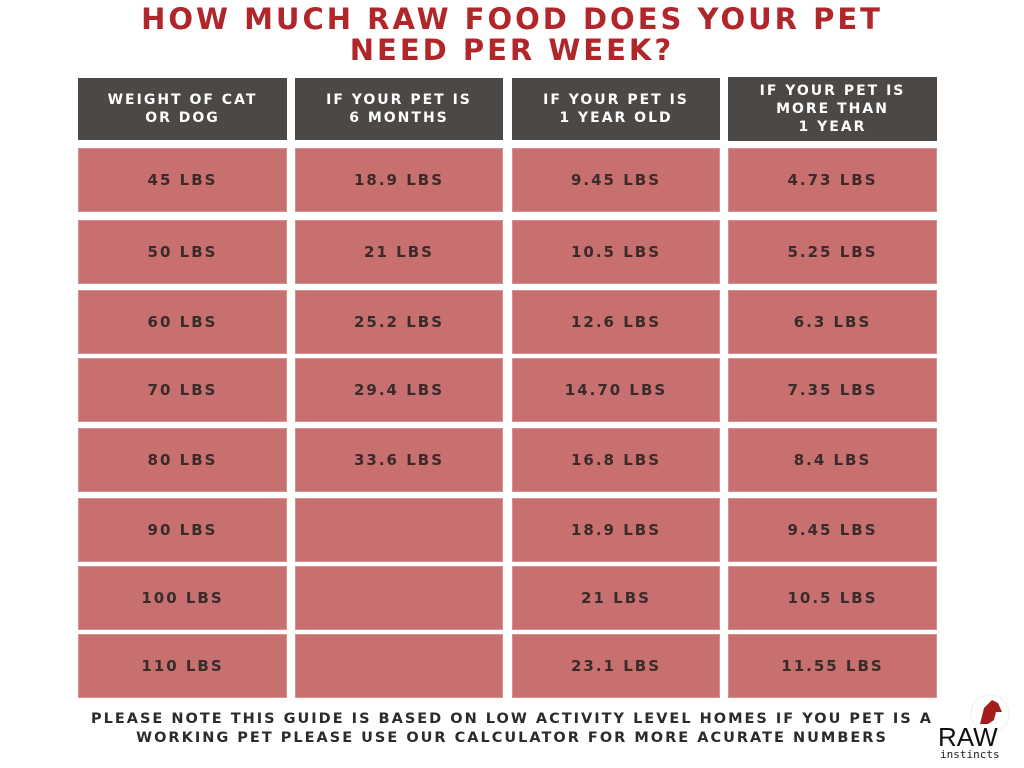  What do you see at coordinates (512, 50) in the screenshot?
I see `title-line-2: NEED PER WEEK?` at bounding box center [512, 50].